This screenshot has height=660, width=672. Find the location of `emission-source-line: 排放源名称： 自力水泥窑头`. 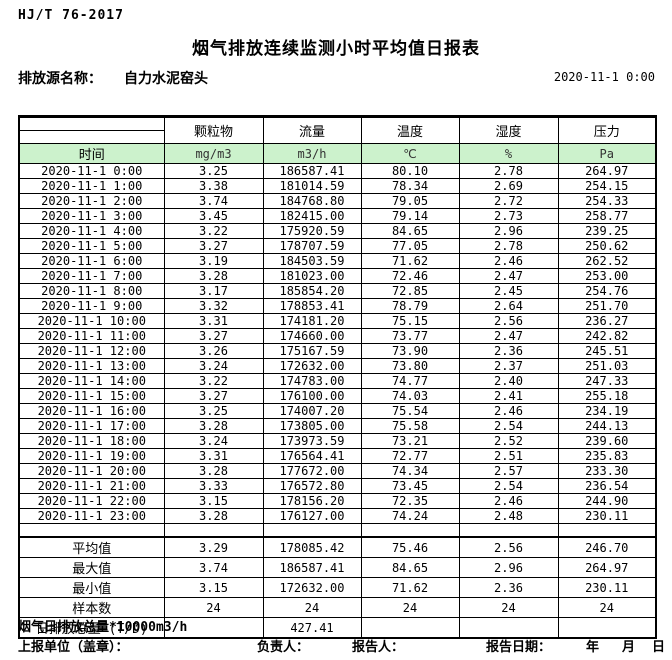

emission-source-line: 排放源名称： 自力水泥窑头 is located at coordinates (113, 78).